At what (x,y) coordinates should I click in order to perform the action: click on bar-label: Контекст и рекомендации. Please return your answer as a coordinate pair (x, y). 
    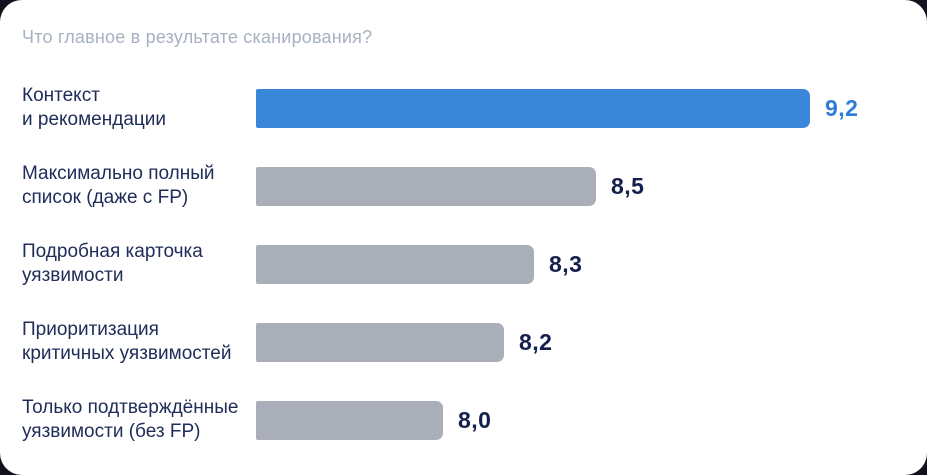
    Looking at the image, I should click on (94, 107).